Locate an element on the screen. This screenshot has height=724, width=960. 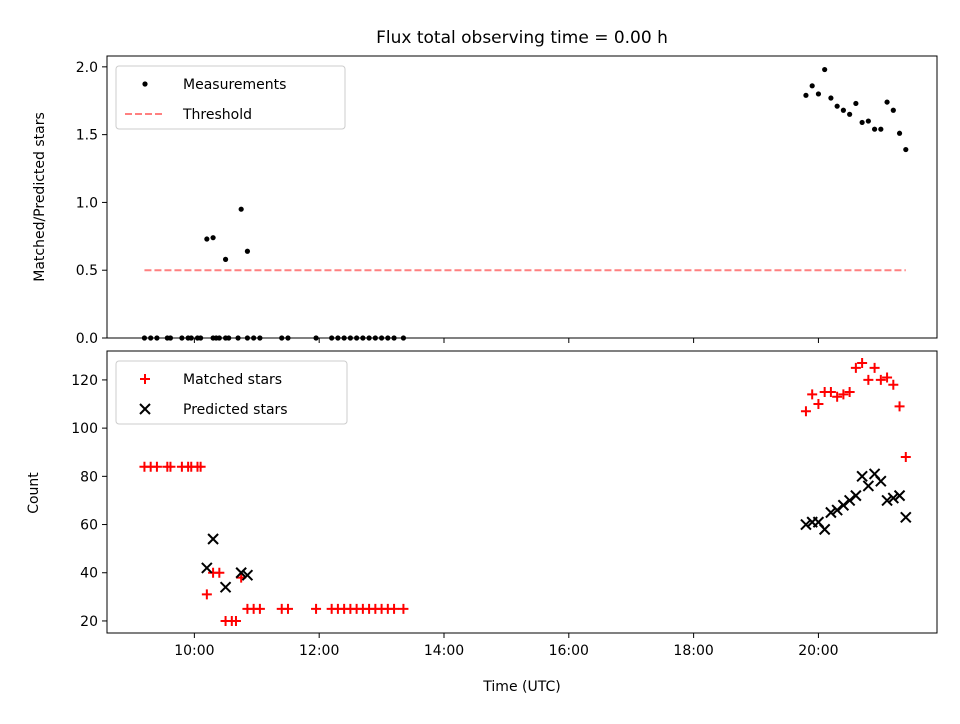
top-y-tick-label: 1.0 is located at coordinates (87, 203).